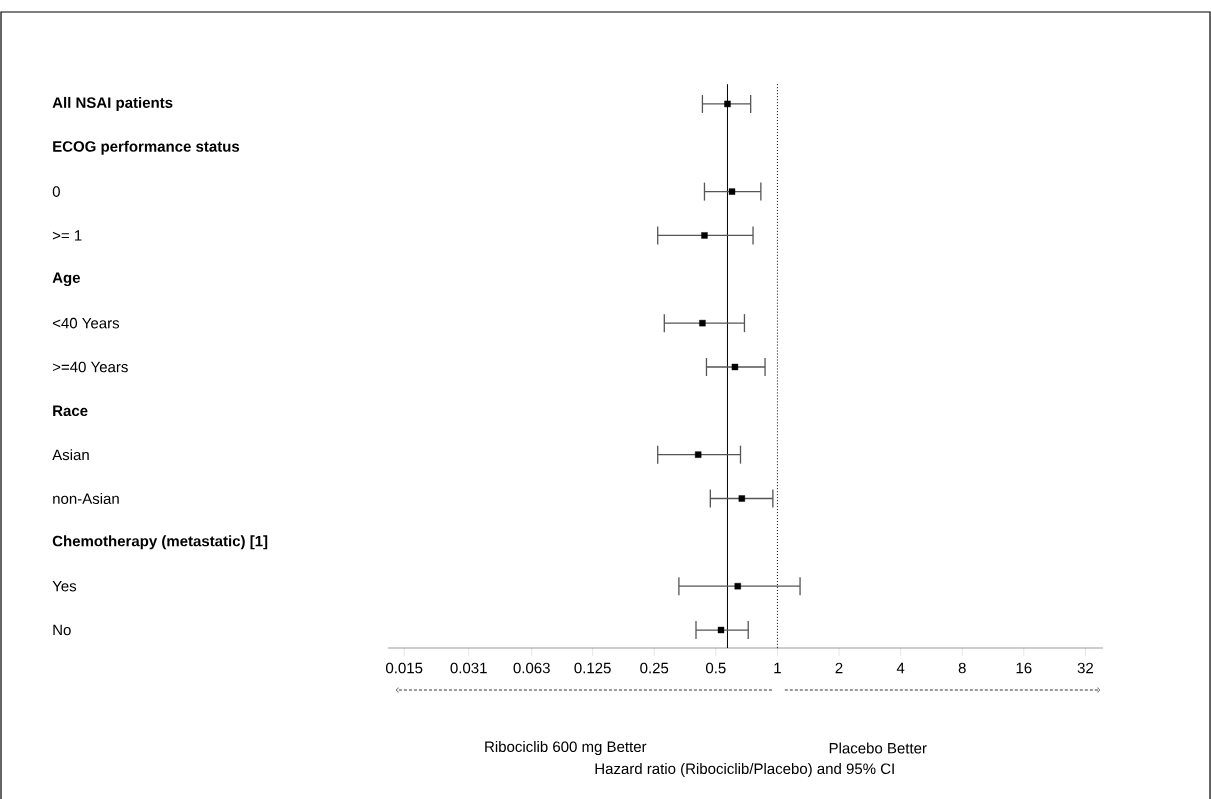  I want to click on y-tick-label: <40 Years, so click(86, 323).